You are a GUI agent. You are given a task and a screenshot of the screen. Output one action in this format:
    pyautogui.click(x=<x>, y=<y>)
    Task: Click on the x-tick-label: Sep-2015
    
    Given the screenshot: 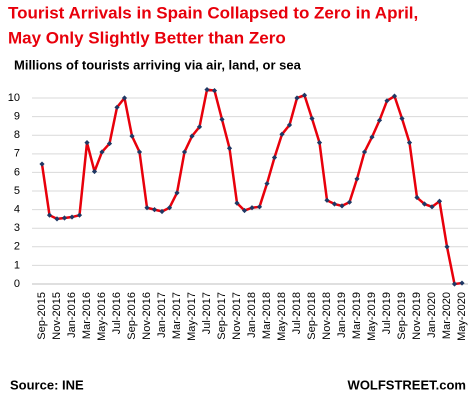 What is the action you would take?
    pyautogui.click(x=42, y=316)
    